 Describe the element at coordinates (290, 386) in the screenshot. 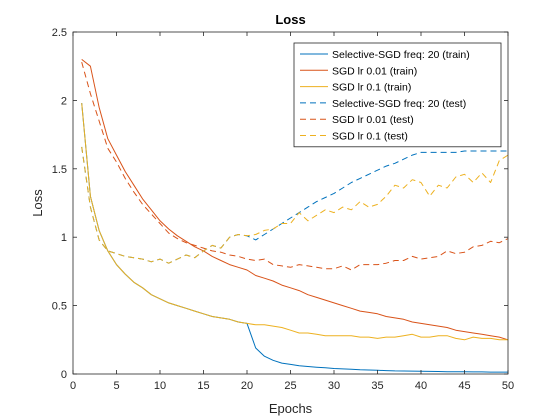

I see `x-tick-label: 25` at that location.